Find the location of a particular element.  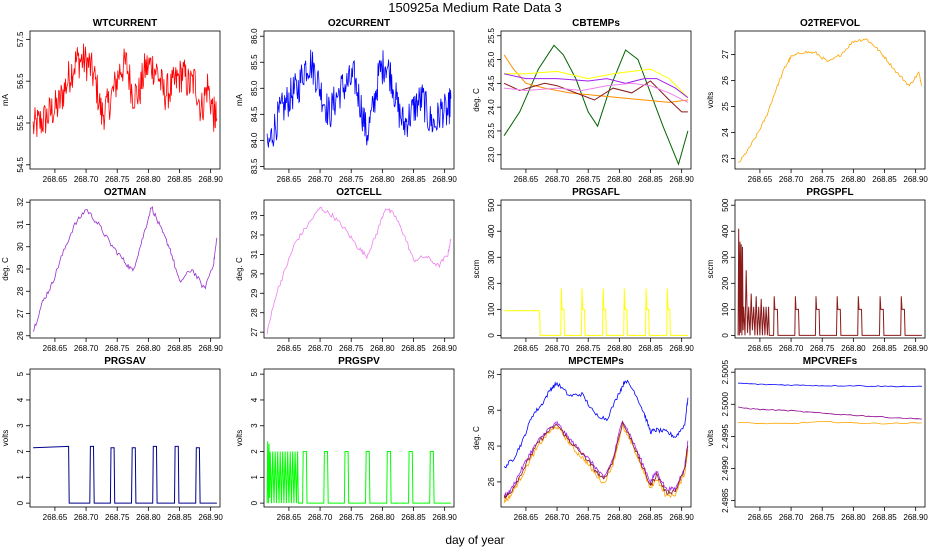

y-tick-label: 1 is located at coordinates (254, 477).